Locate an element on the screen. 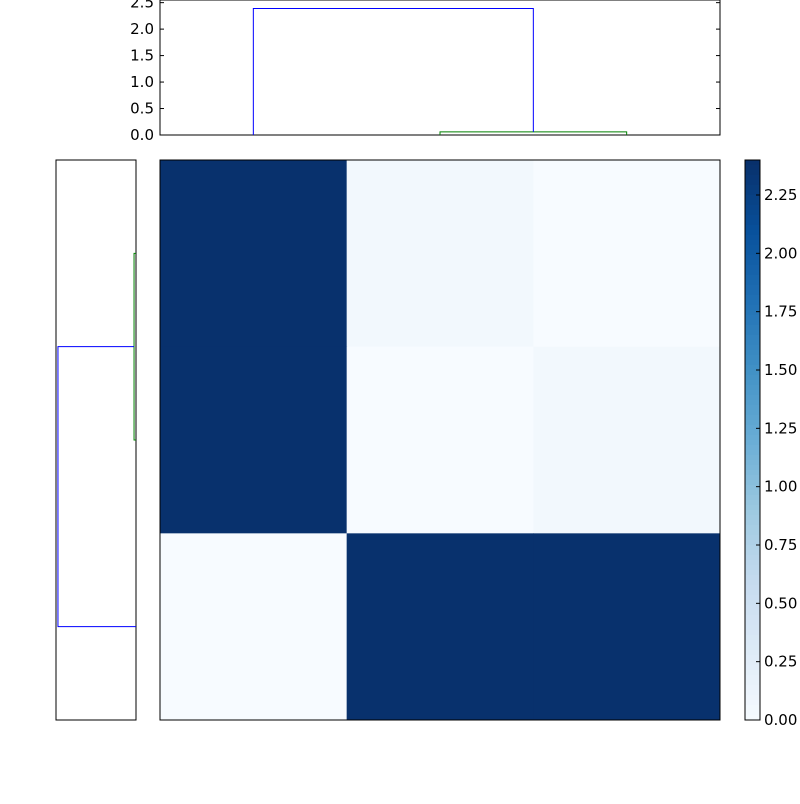 The height and width of the screenshot is (804, 800). y-tick-label: 2.5 is located at coordinates (142, 6).